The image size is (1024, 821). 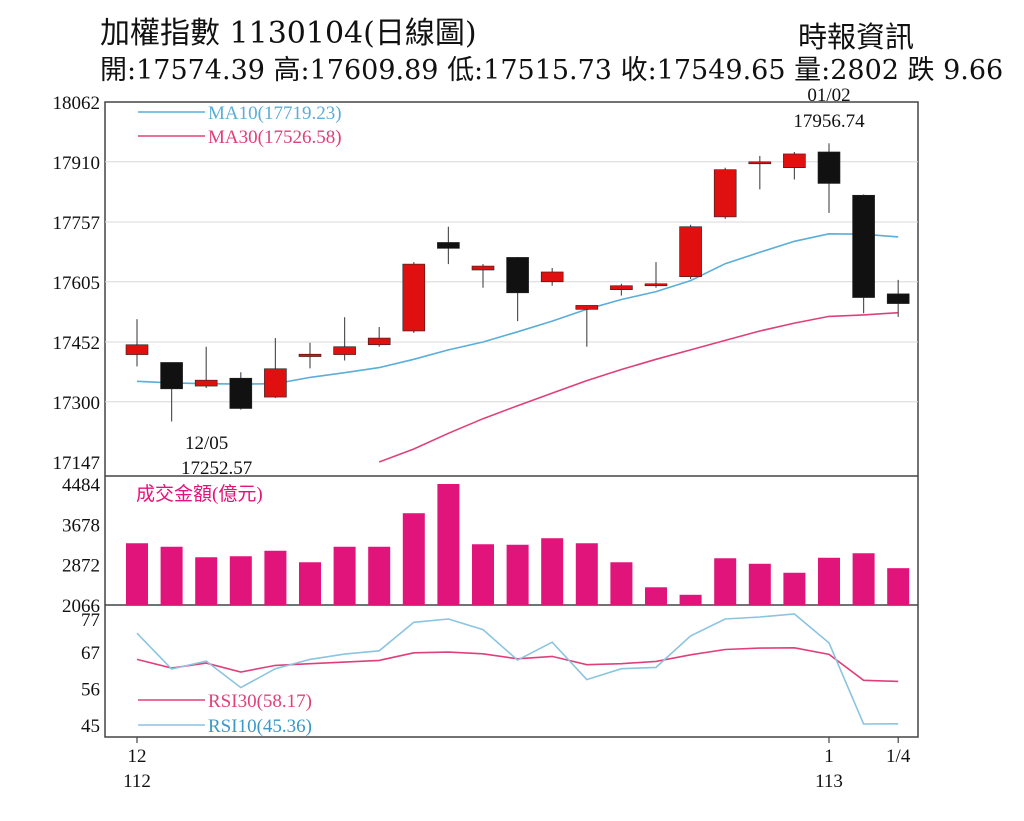 I want to click on rsi10-line, so click(x=517, y=669).